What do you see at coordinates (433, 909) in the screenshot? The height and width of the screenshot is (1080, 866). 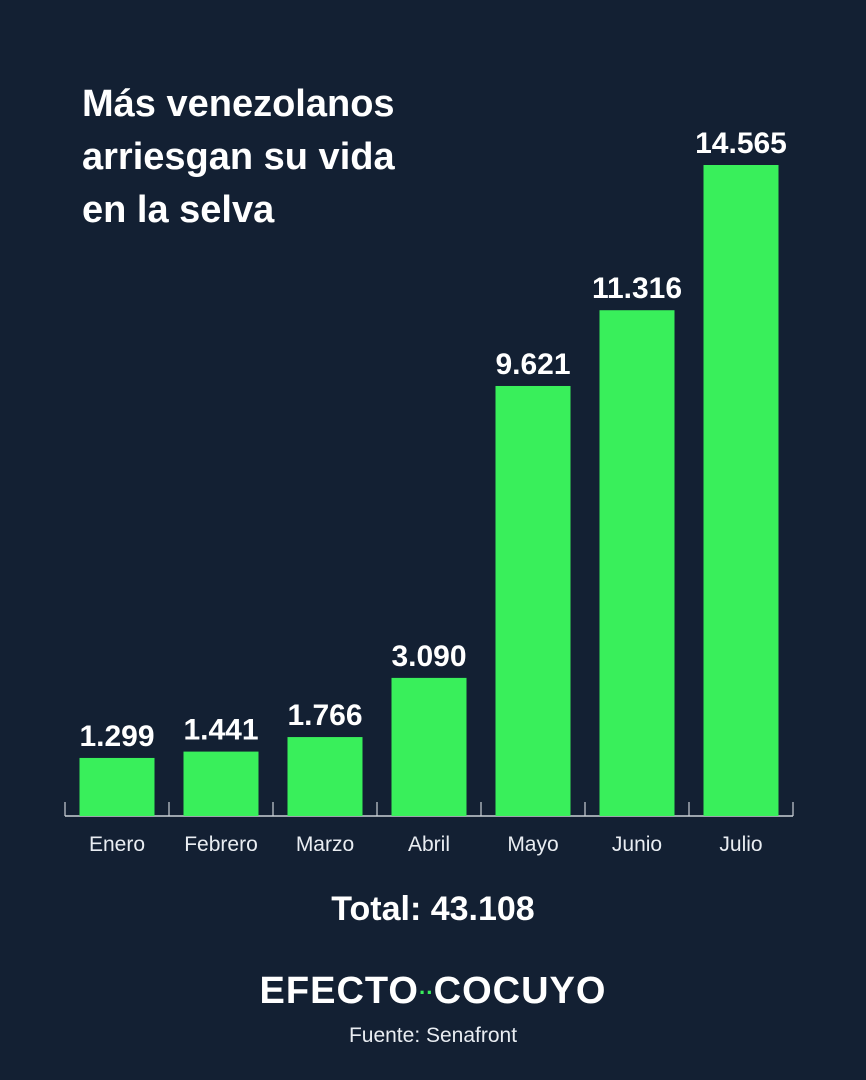 I see `total-label: Total: 43.108` at bounding box center [433, 909].